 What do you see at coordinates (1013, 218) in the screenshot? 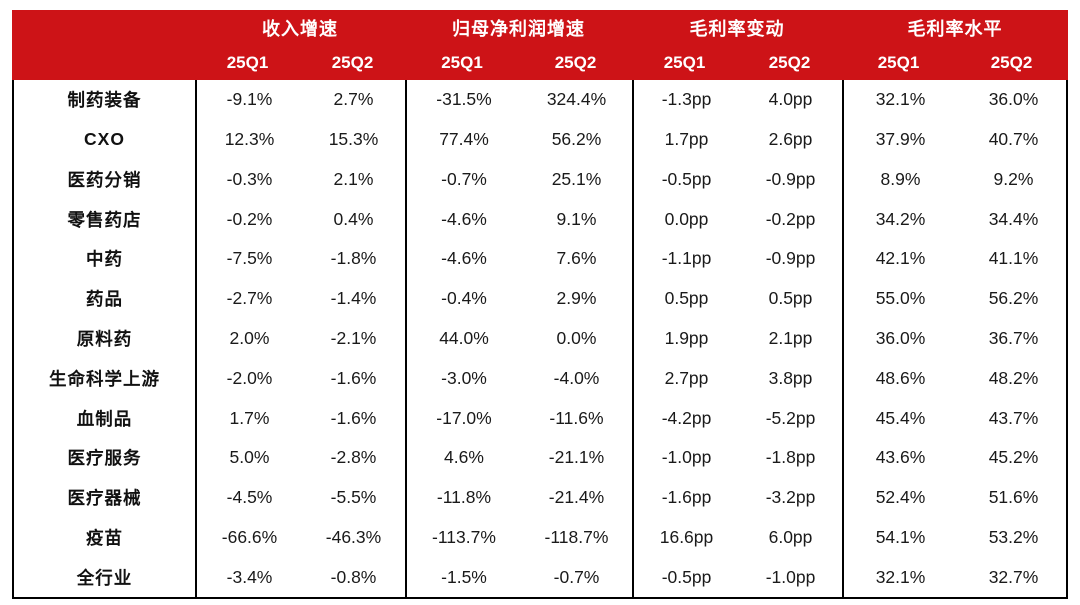
I see `value-cell: 34.4%` at bounding box center [1013, 218].